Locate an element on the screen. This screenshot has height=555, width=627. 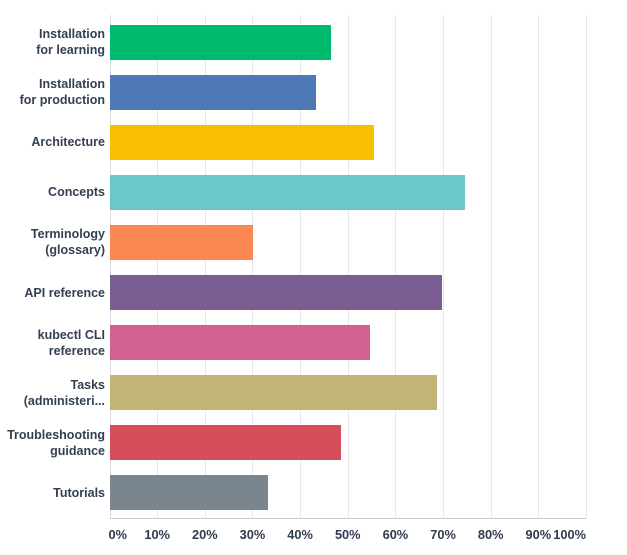
x-tick-label: 30% is located at coordinates (252, 534).